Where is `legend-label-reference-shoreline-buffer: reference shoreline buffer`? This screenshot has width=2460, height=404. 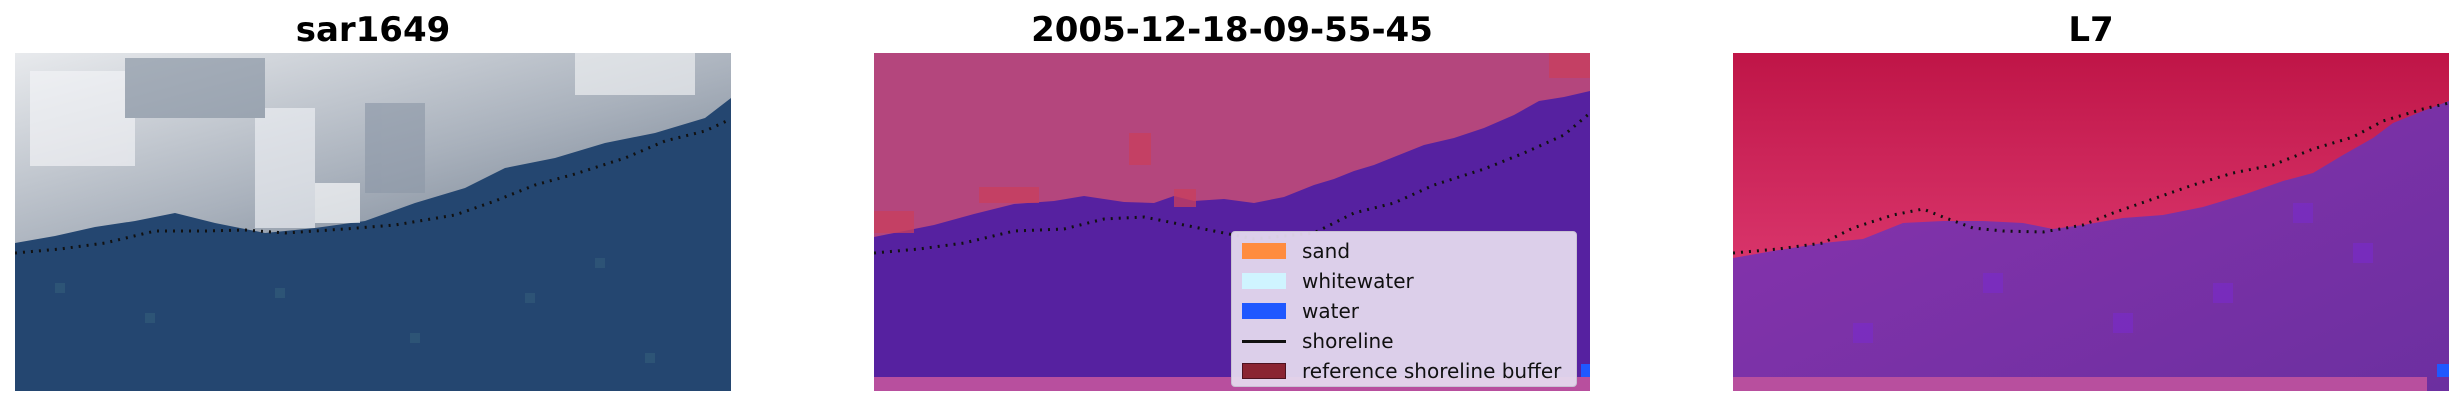 legend-label-reference-shoreline-buffer: reference shoreline buffer is located at coordinates (1432, 371).